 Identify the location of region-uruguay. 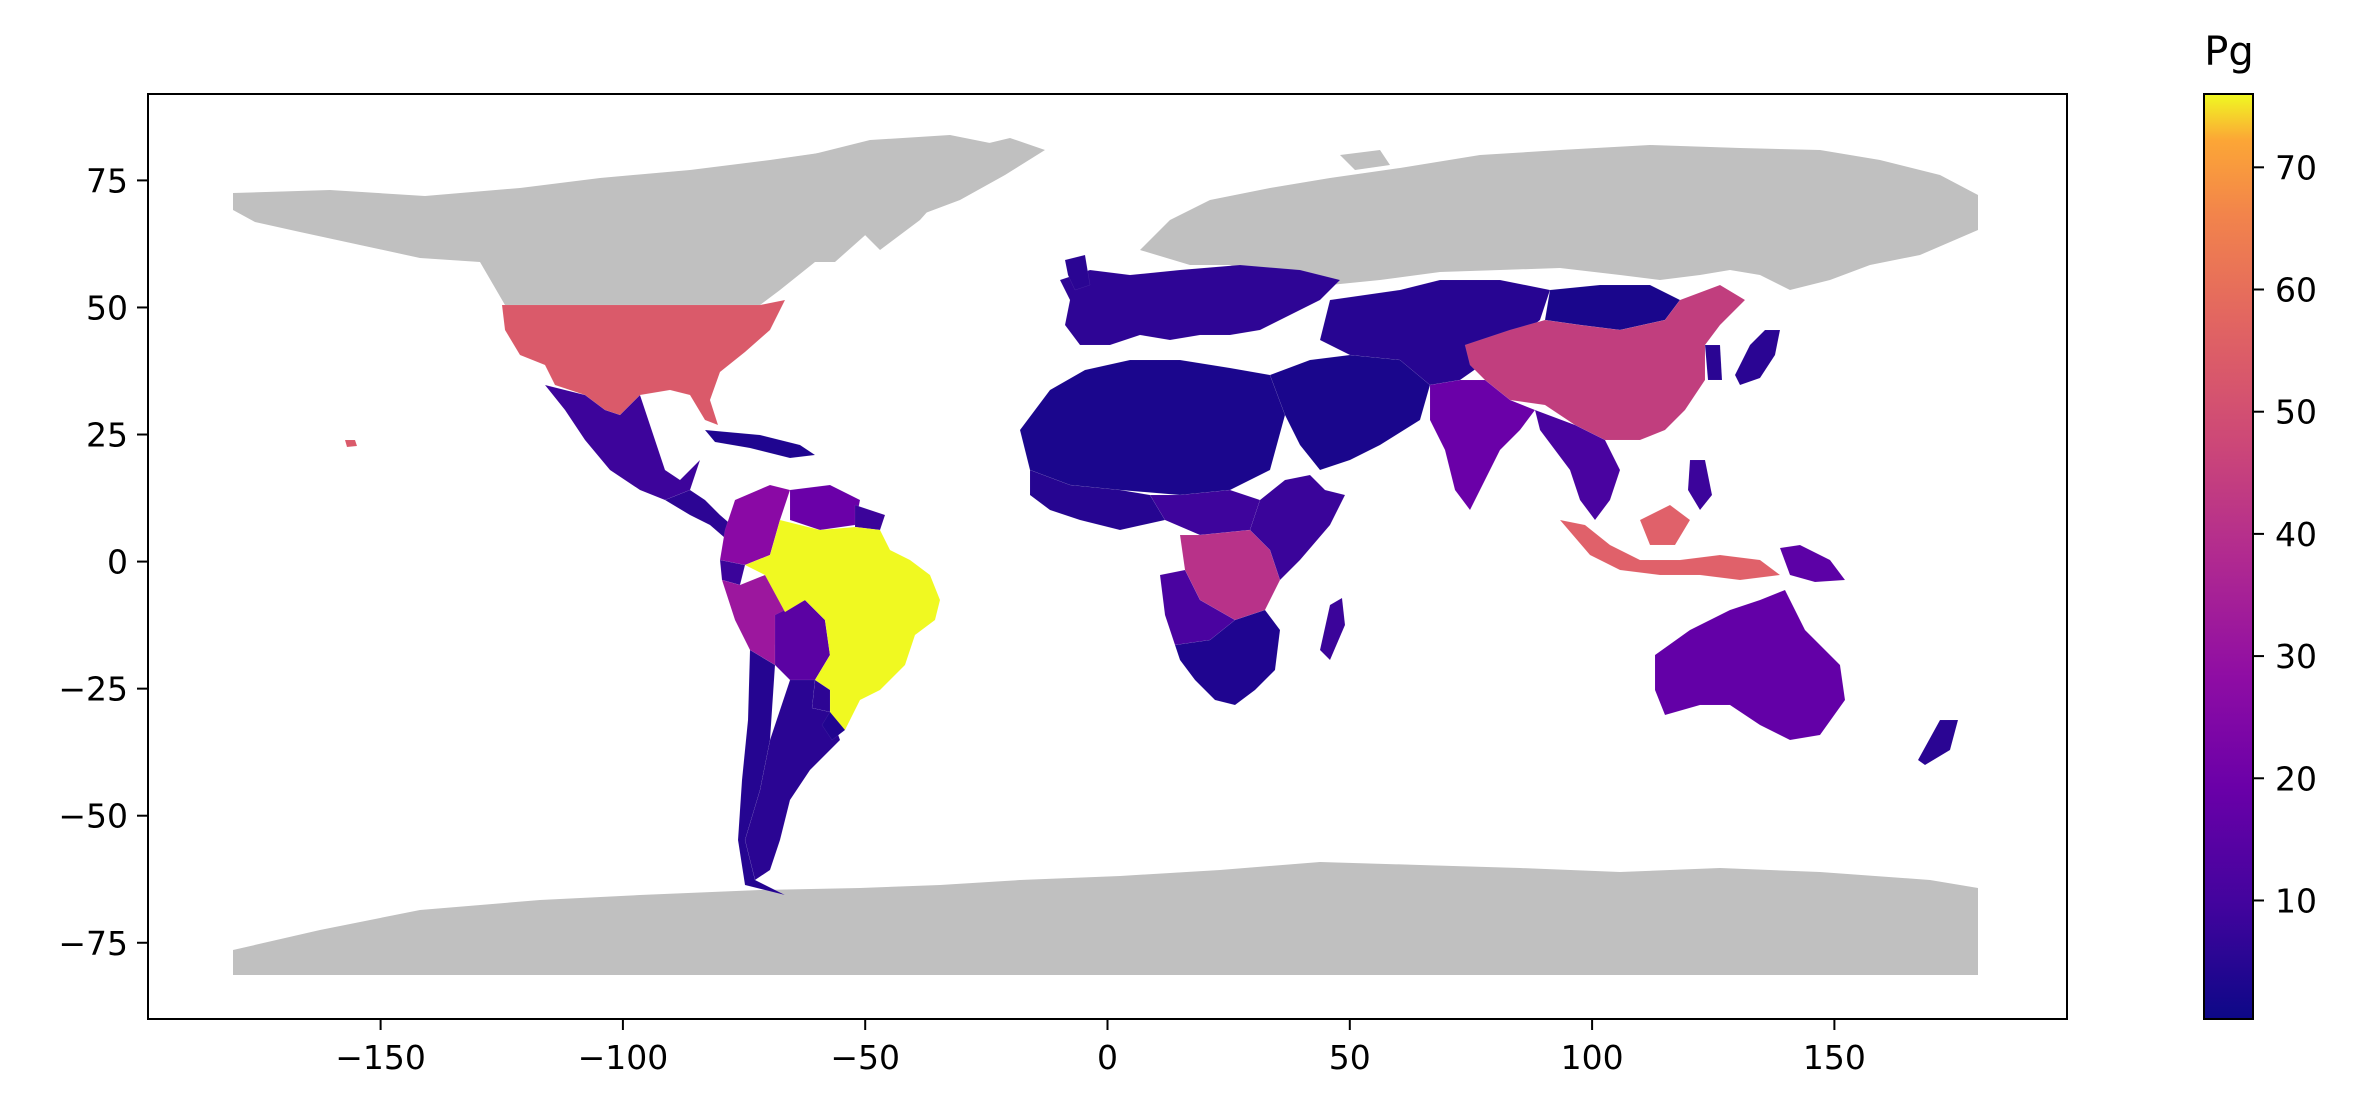
(833, 726).